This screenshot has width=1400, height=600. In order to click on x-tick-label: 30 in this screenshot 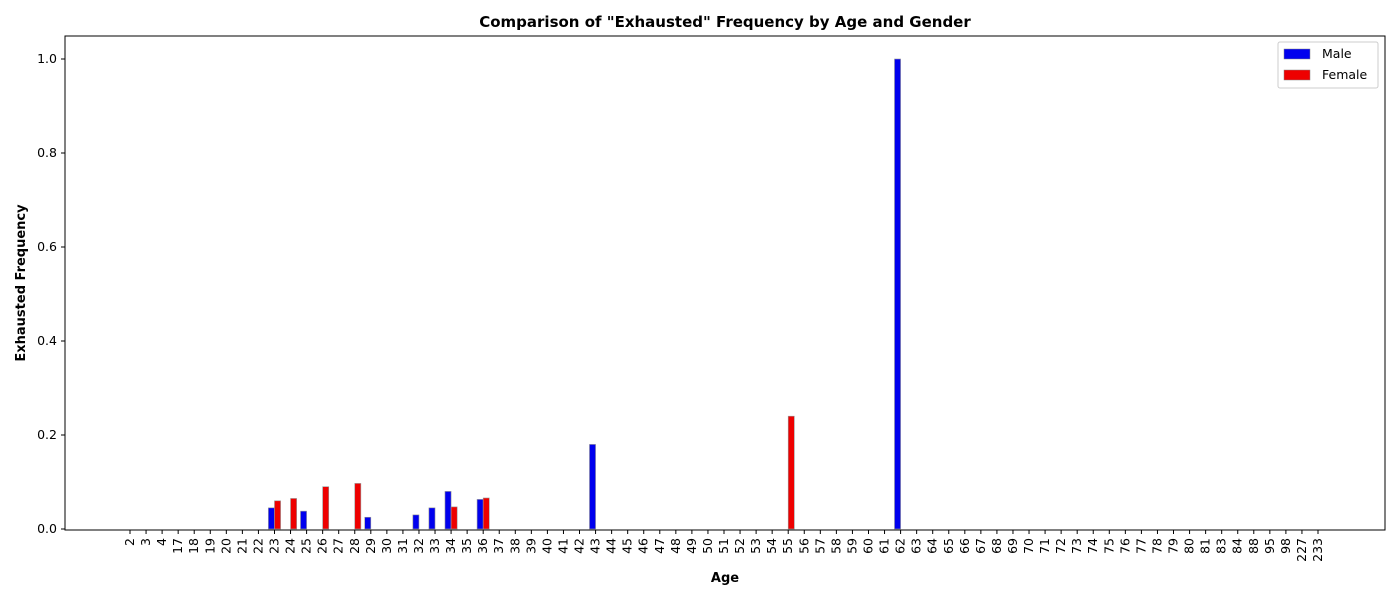, I will do `click(386, 546)`.